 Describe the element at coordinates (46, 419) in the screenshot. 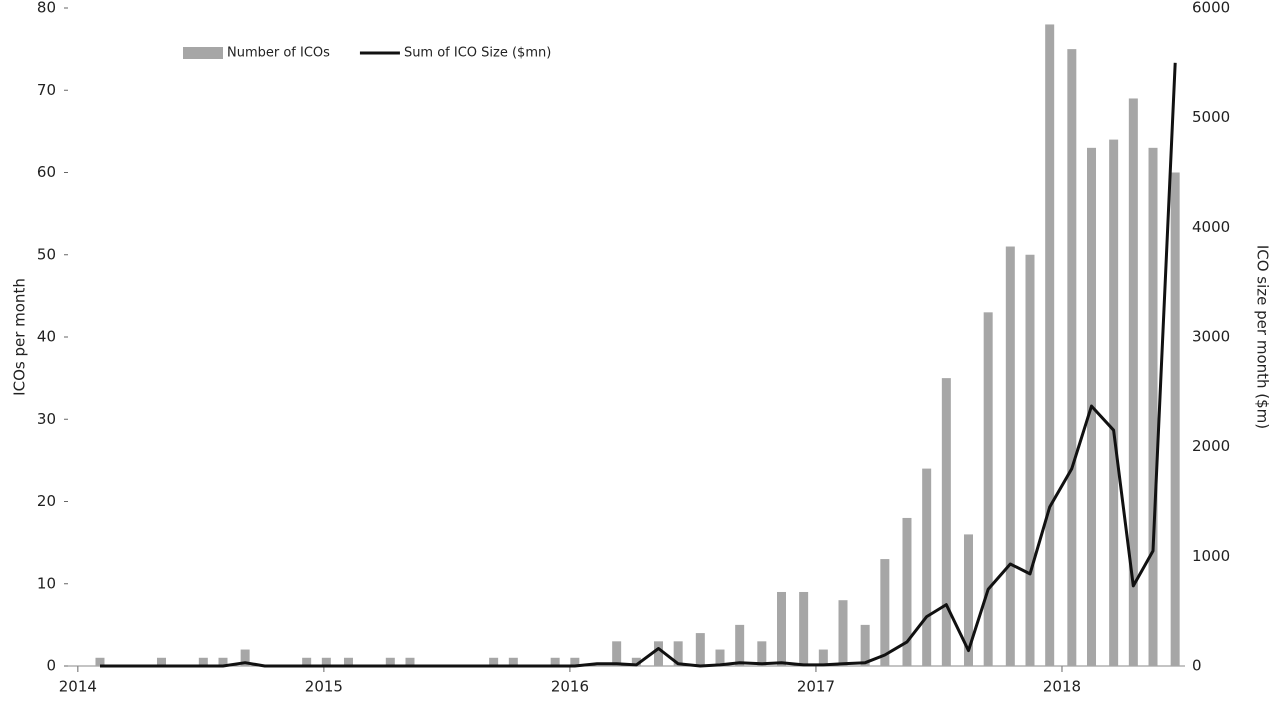

I see `y-tick-label: 30` at that location.